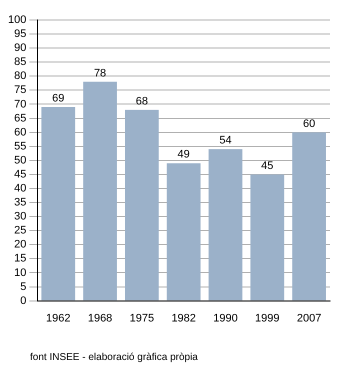 The height and width of the screenshot is (373, 350). I want to click on y-tick-label: 10, so click(20, 272).